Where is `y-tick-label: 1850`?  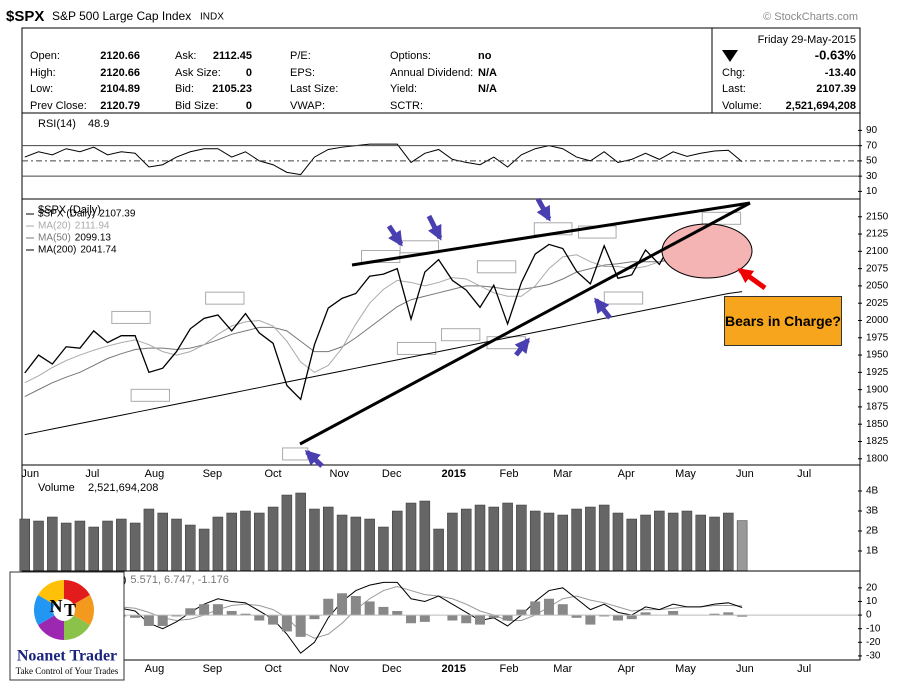 y-tick-label: 1850 is located at coordinates (877, 424).